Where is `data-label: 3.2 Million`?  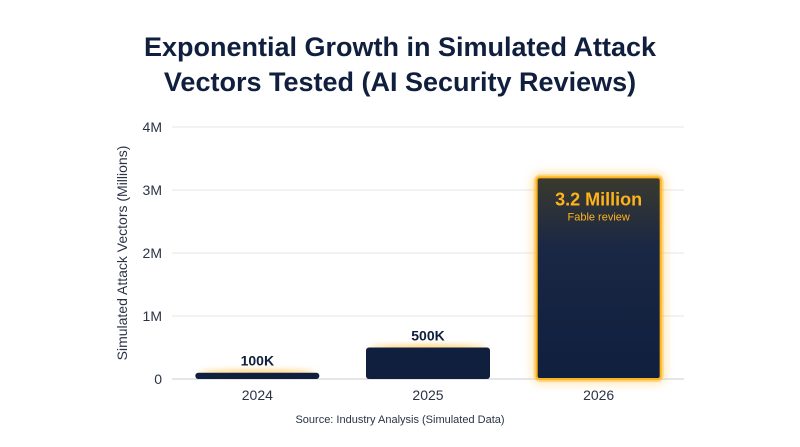
data-label: 3.2 Million is located at coordinates (598, 199).